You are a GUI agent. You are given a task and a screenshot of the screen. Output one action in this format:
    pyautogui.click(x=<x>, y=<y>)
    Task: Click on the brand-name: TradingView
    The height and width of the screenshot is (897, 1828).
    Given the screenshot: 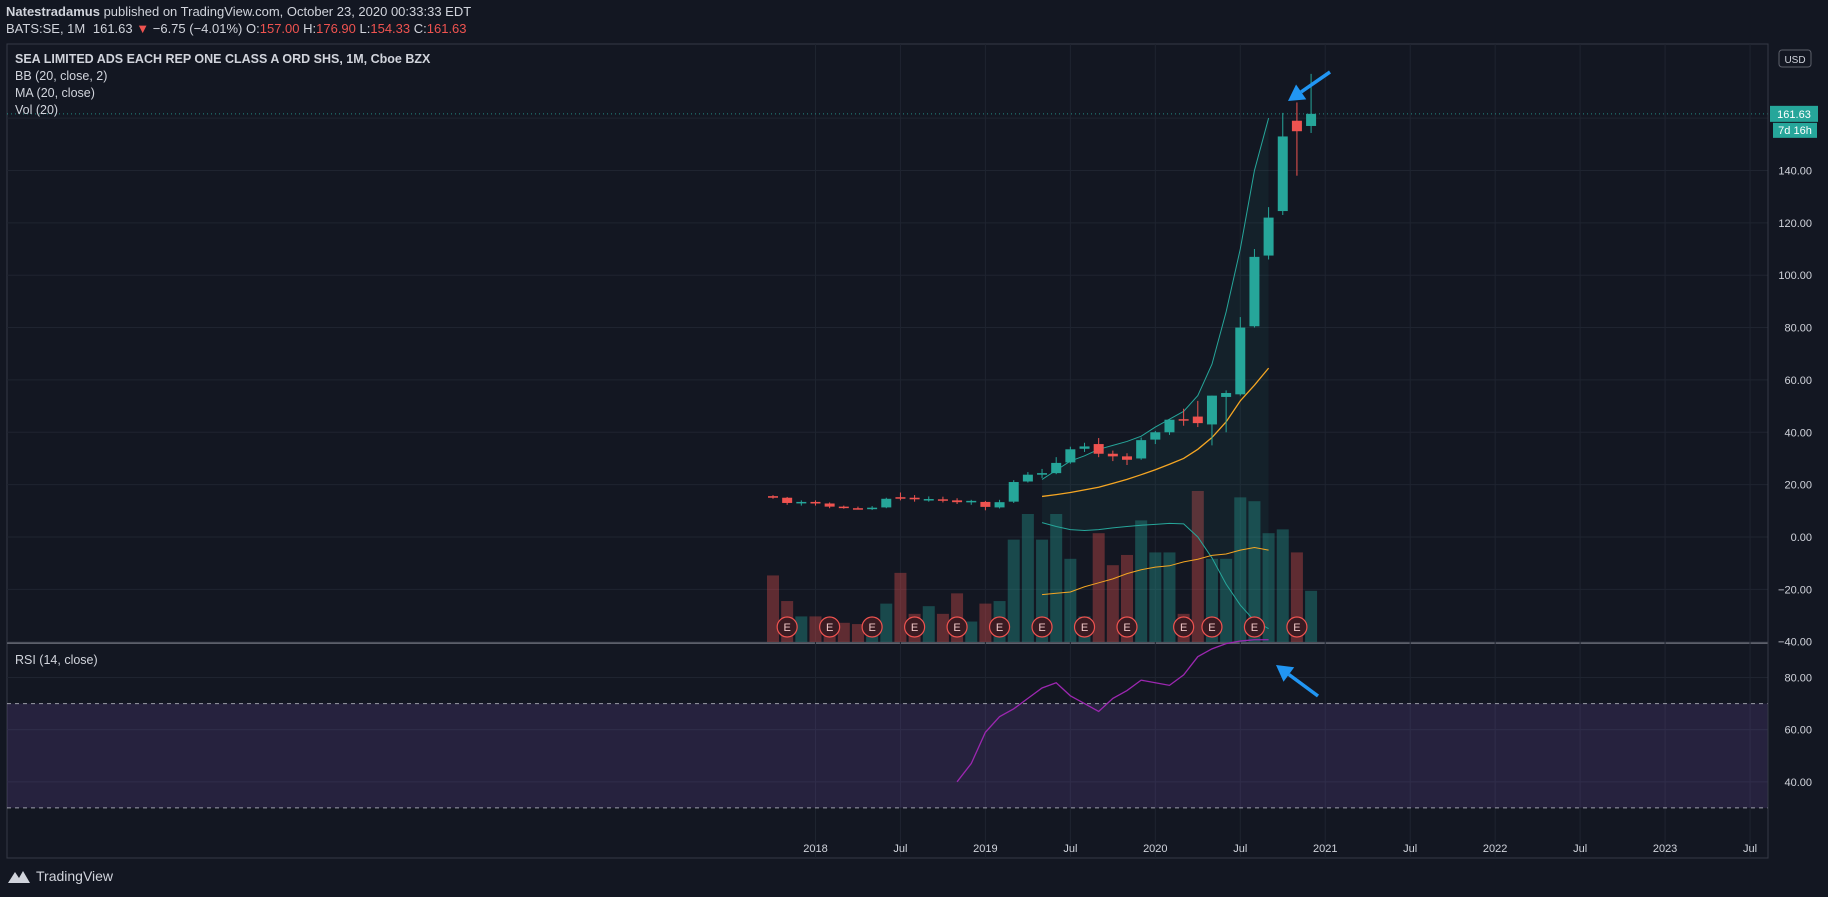 What is the action you would take?
    pyautogui.click(x=75, y=876)
    